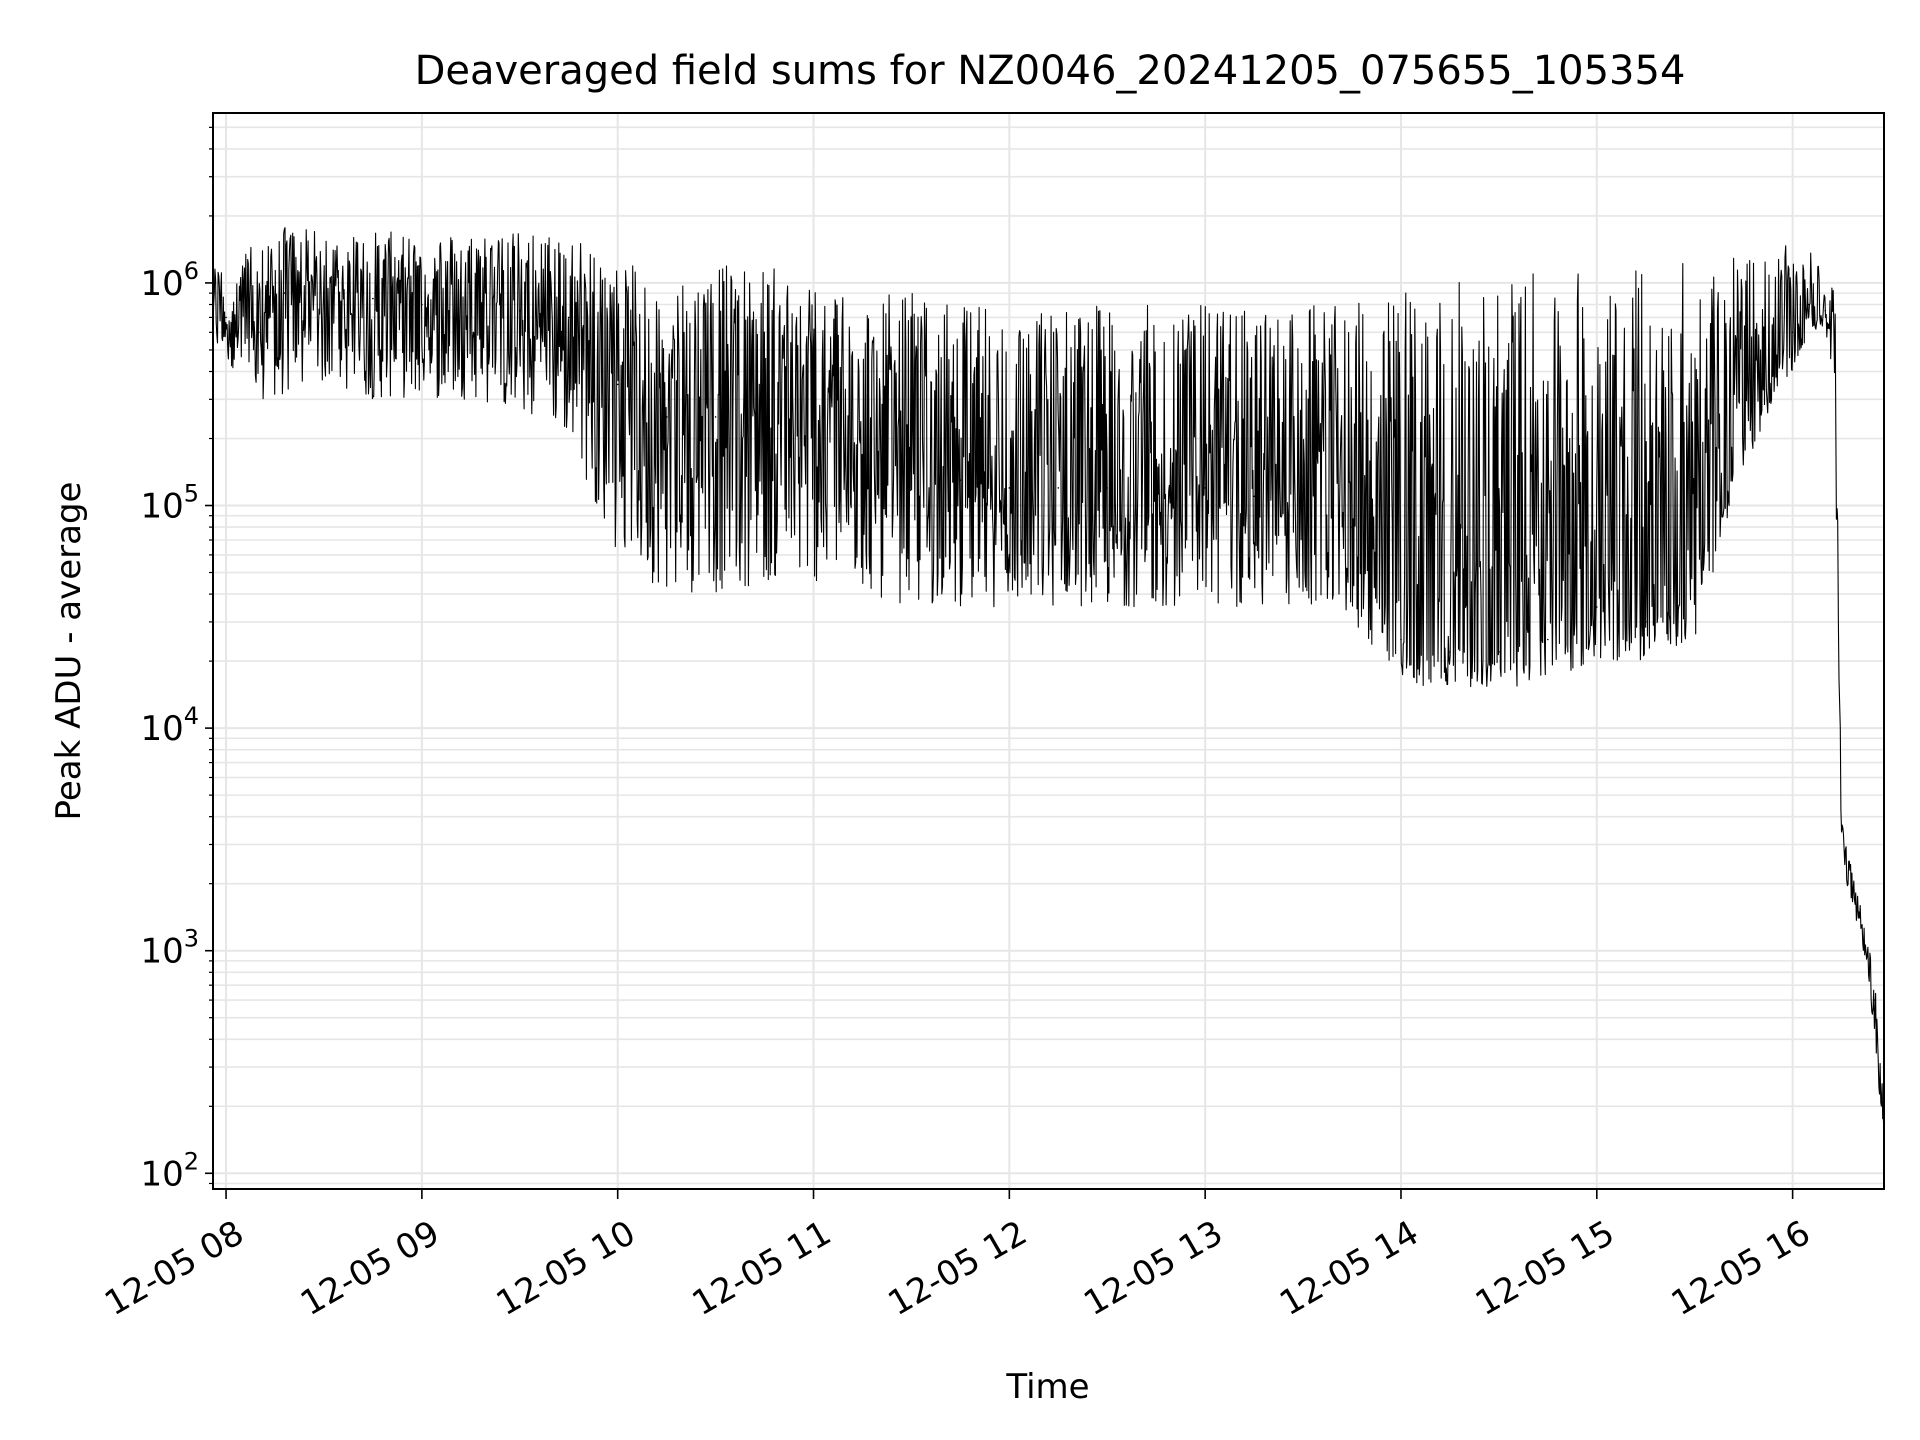 The height and width of the screenshot is (1440, 1920). Describe the element at coordinates (191, 939) in the screenshot. I see `y-tick-exponent: 3` at that location.